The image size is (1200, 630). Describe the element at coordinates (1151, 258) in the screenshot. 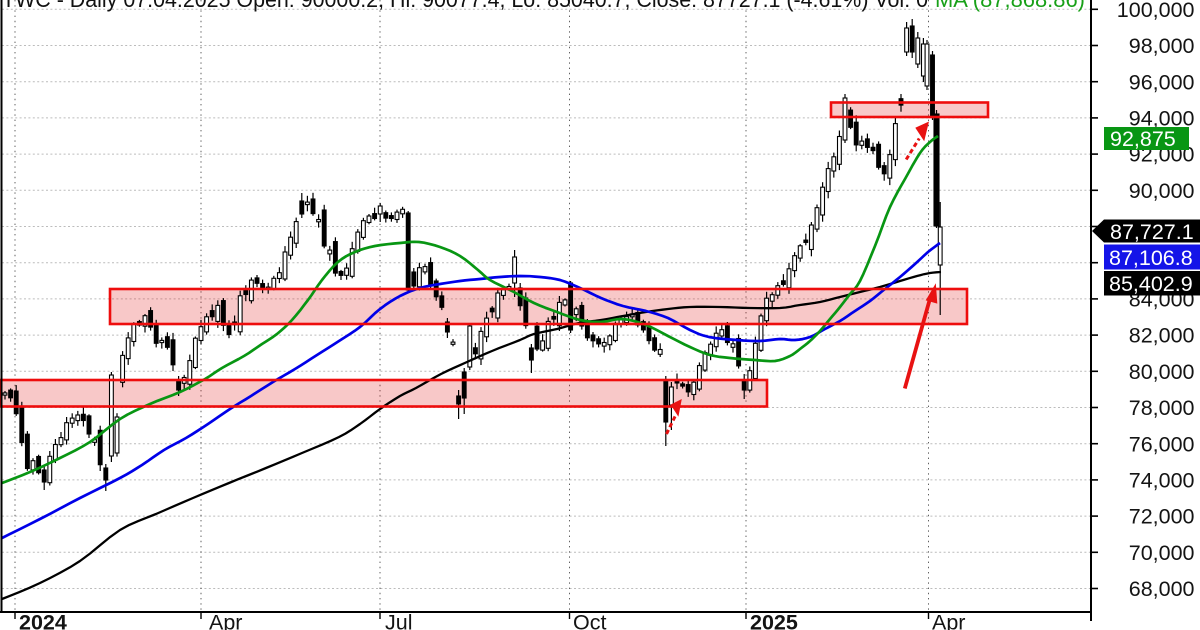

I see `svg-text: 87,106.8` at that location.